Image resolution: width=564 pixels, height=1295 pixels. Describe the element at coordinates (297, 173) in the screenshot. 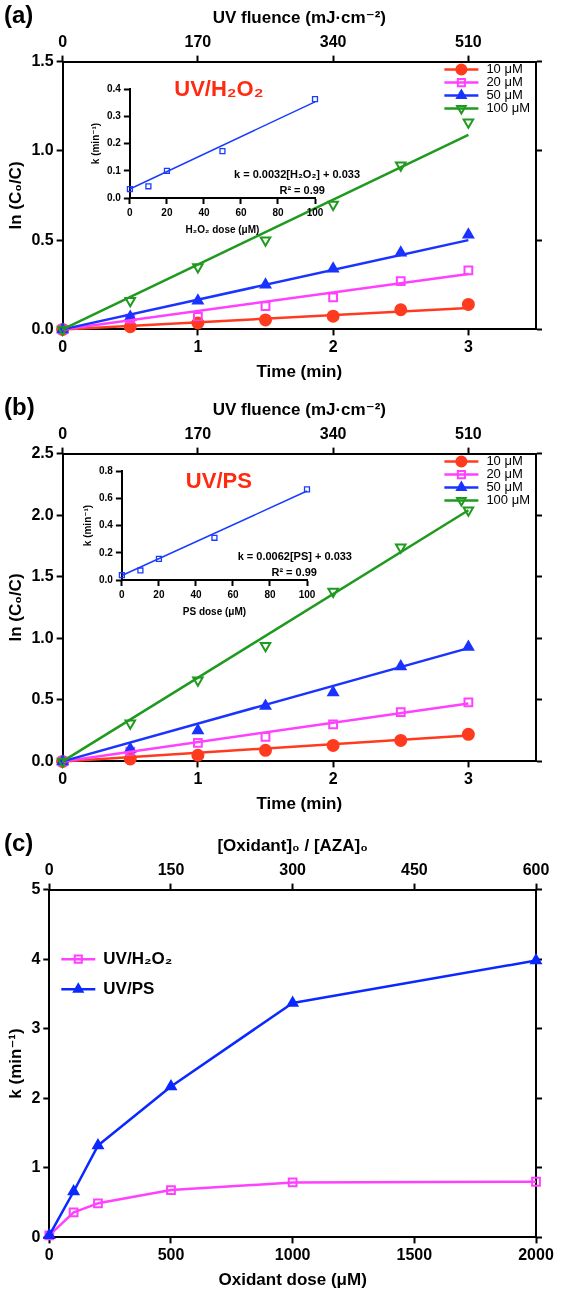

I see `annotation: k = 0.0032[H₂O₂] + 0.033` at that location.